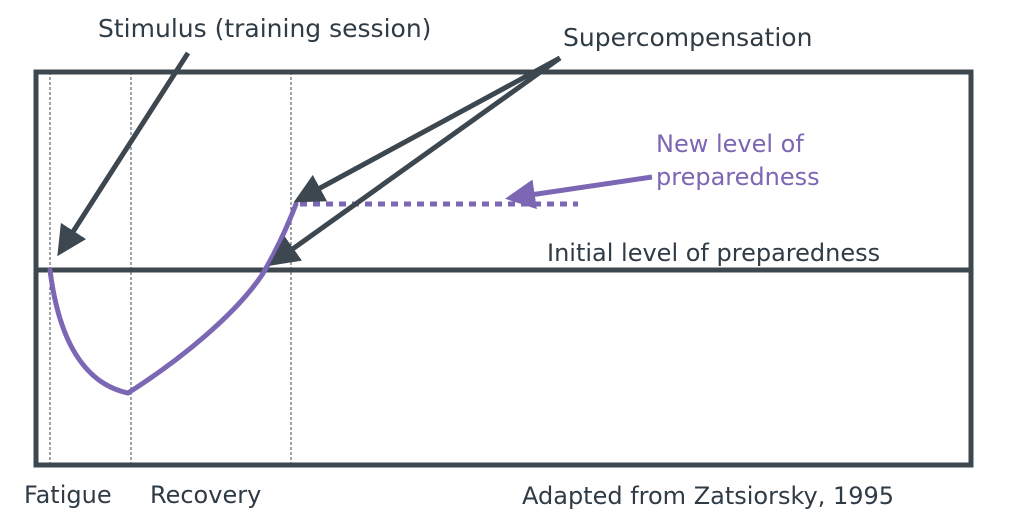 The height and width of the screenshot is (529, 1024). Describe the element at coordinates (124, 154) in the screenshot. I see `stimulus-arrow` at that location.